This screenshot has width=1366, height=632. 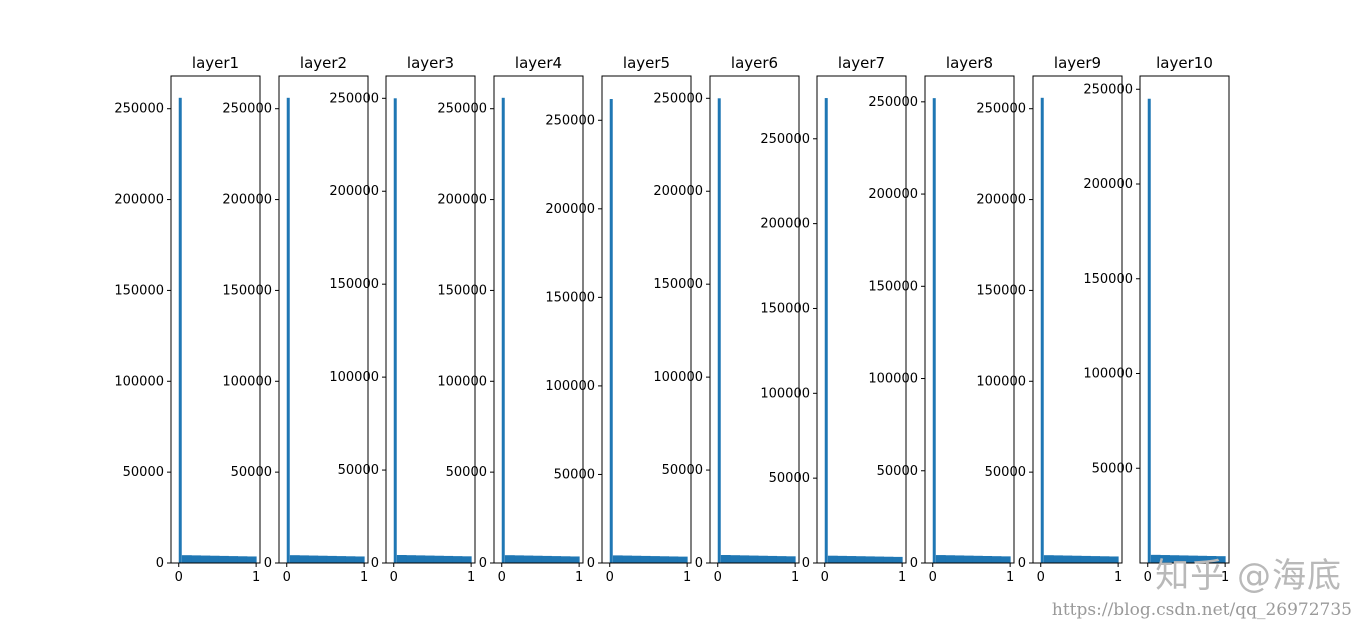 I want to click on panel-title: layer2, so click(x=323, y=63).